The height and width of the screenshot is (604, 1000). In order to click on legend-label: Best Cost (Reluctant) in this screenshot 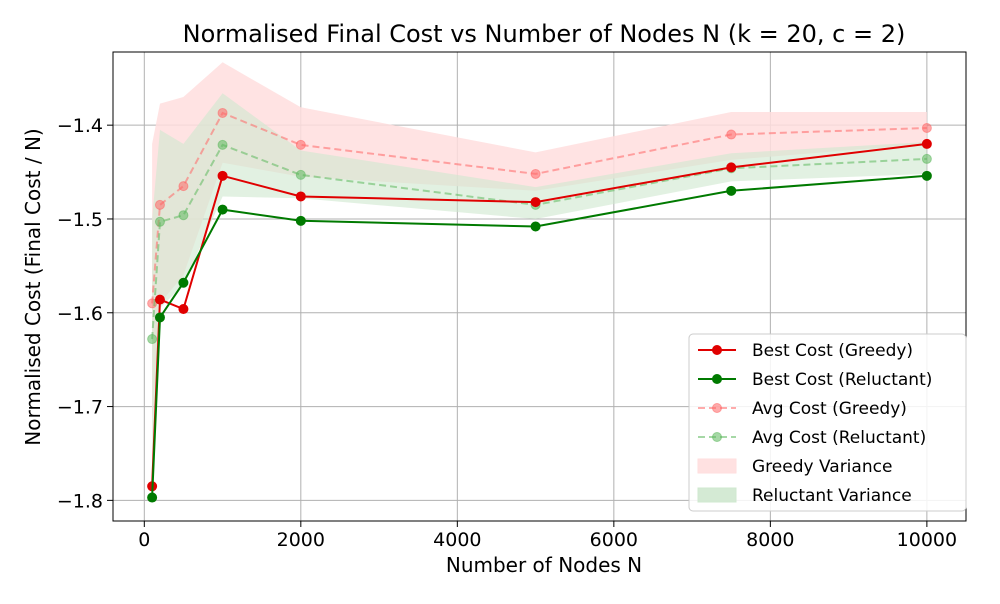, I will do `click(842, 380)`.